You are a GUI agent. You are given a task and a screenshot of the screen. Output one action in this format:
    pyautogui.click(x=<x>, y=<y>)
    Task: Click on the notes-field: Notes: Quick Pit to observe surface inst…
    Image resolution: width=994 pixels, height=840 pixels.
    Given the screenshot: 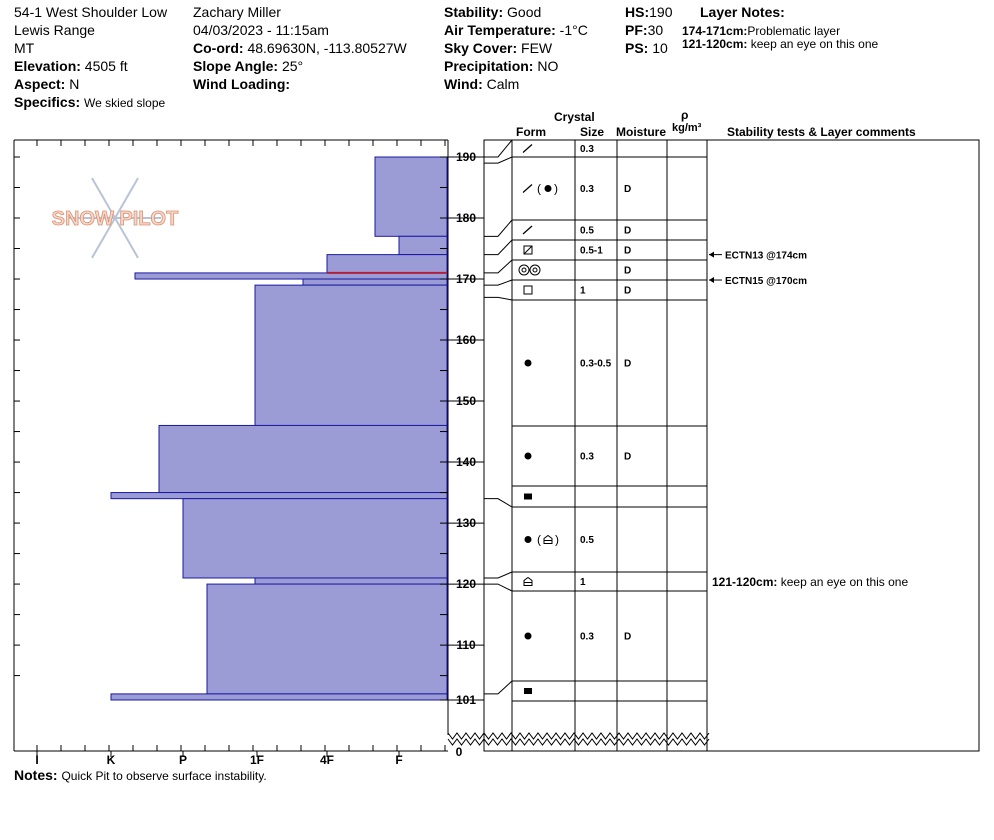 What is the action you would take?
    pyautogui.click(x=140, y=775)
    